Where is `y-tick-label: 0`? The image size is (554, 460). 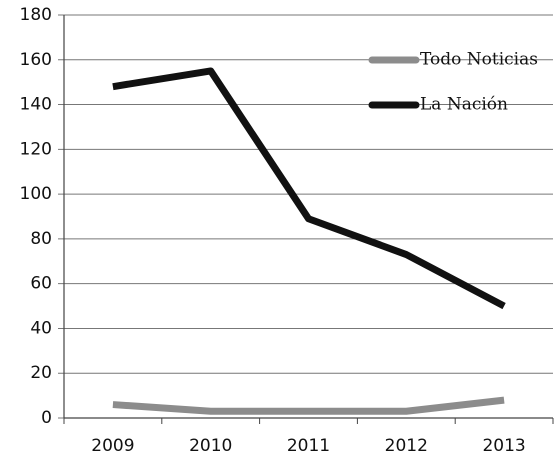 y-tick-label: 0 is located at coordinates (46, 418).